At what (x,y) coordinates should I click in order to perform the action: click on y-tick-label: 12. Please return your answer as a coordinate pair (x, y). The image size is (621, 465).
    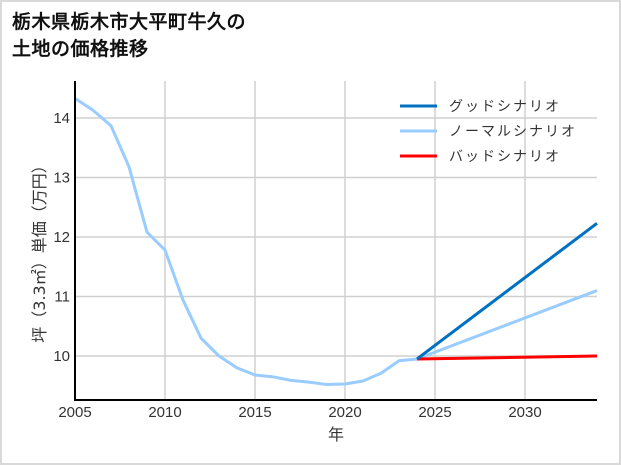
    Looking at the image, I should click on (61, 237).